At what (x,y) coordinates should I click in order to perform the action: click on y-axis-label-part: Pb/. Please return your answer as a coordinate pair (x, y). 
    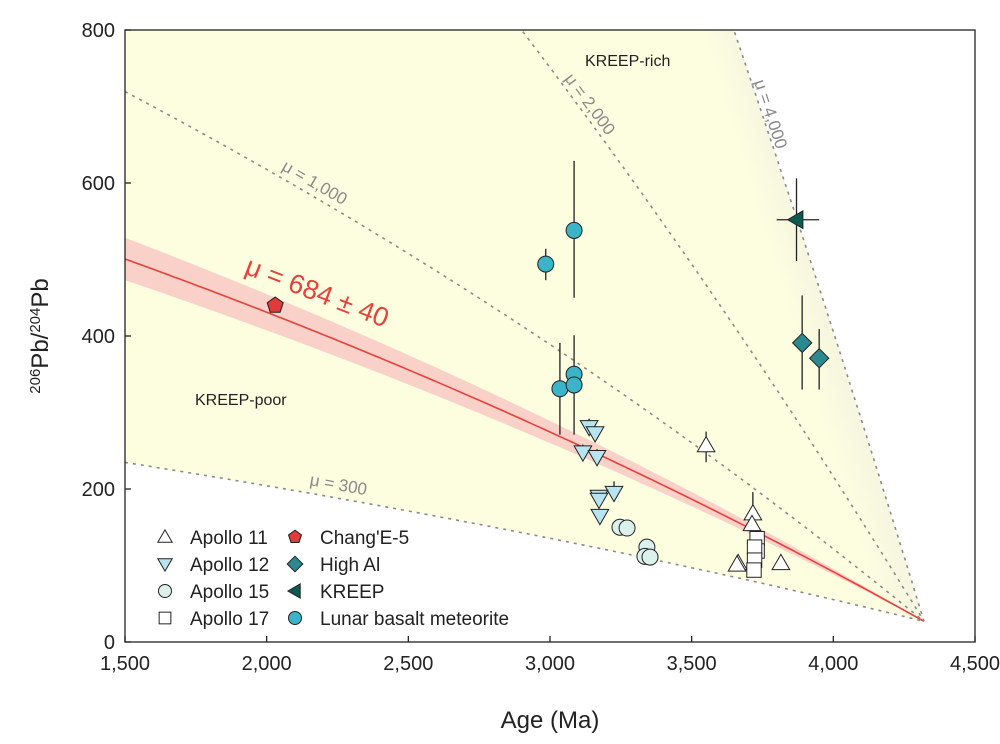
    Looking at the image, I should click on (40, 350).